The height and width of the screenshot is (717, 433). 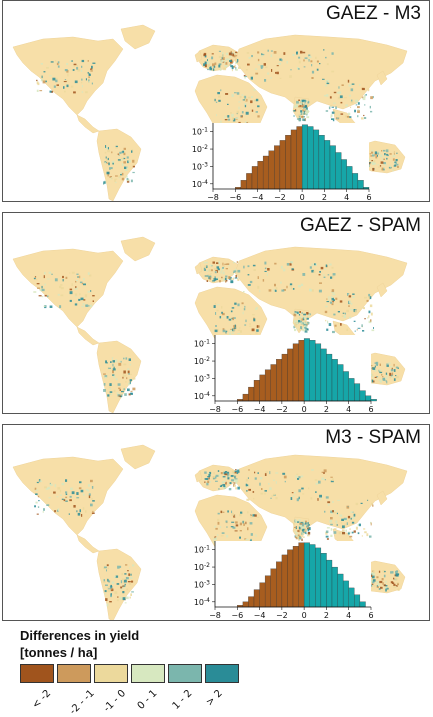 I want to click on legend-label: 0 - 1, so click(x=147, y=700).